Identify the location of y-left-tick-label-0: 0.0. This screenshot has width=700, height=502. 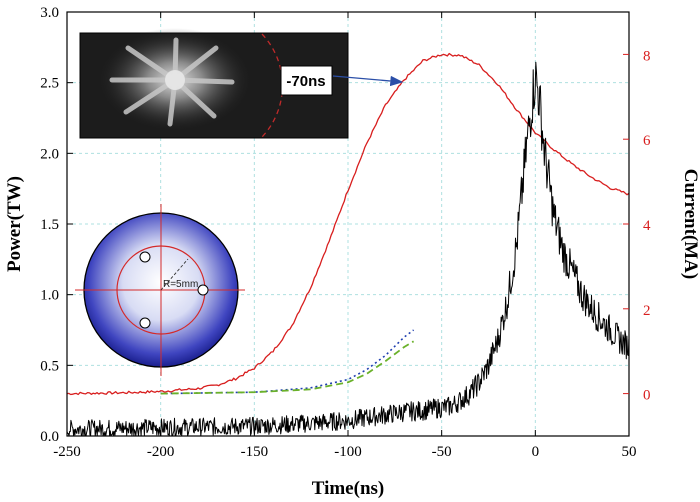
(49, 437).